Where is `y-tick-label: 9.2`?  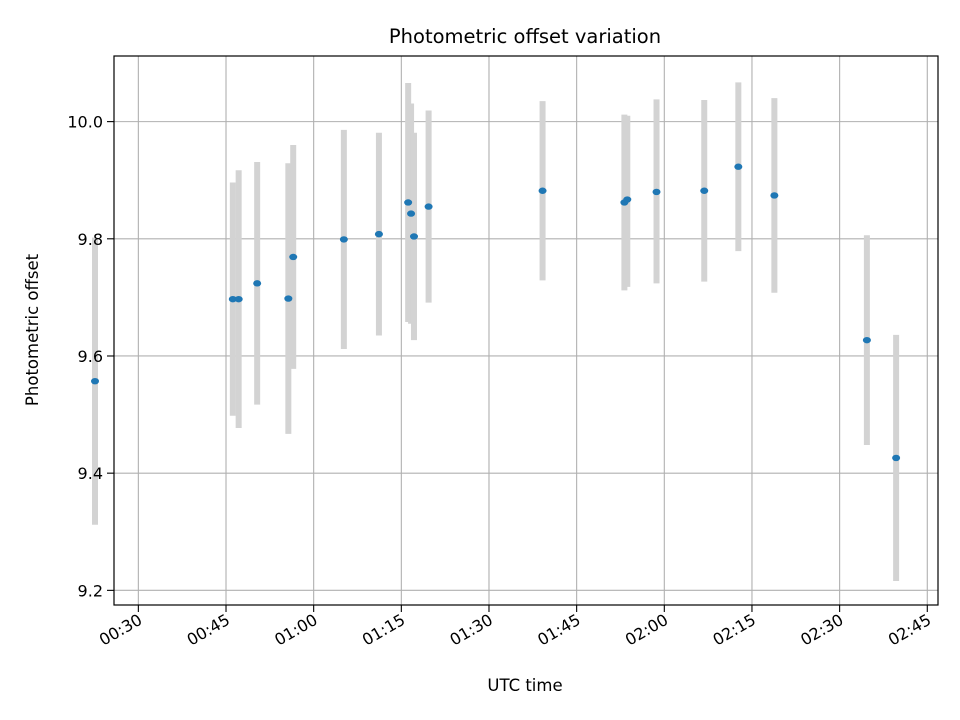
y-tick-label: 9.2 is located at coordinates (90, 590).